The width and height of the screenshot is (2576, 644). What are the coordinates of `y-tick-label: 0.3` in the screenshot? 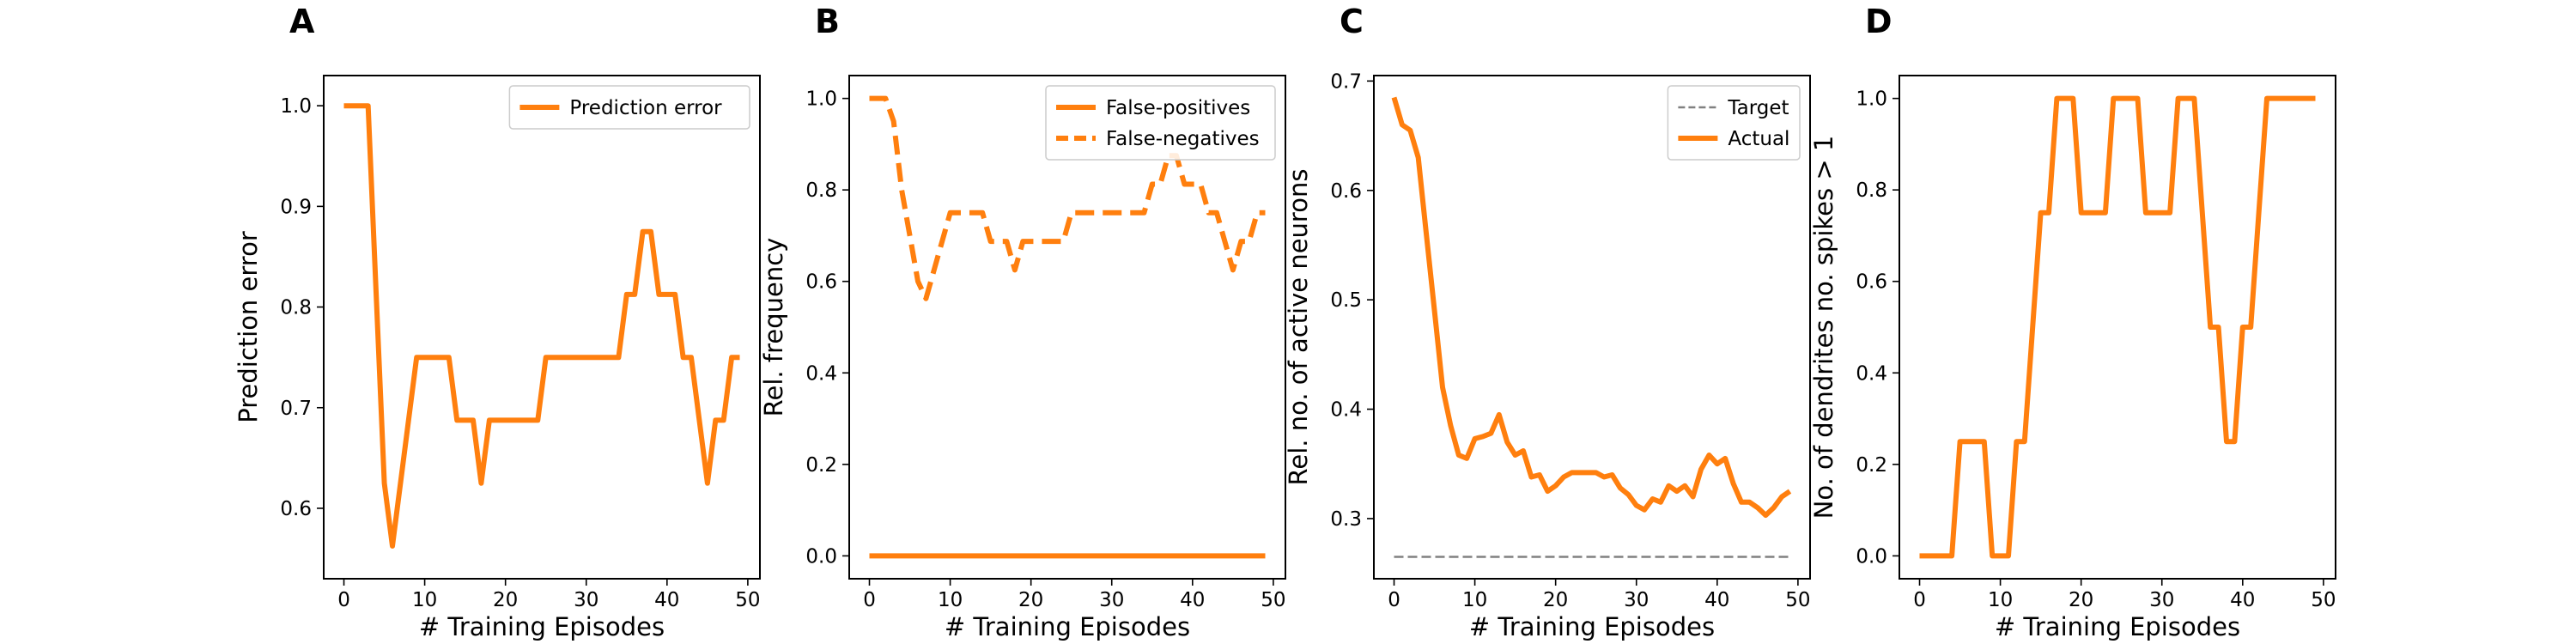 It's located at (1346, 519).